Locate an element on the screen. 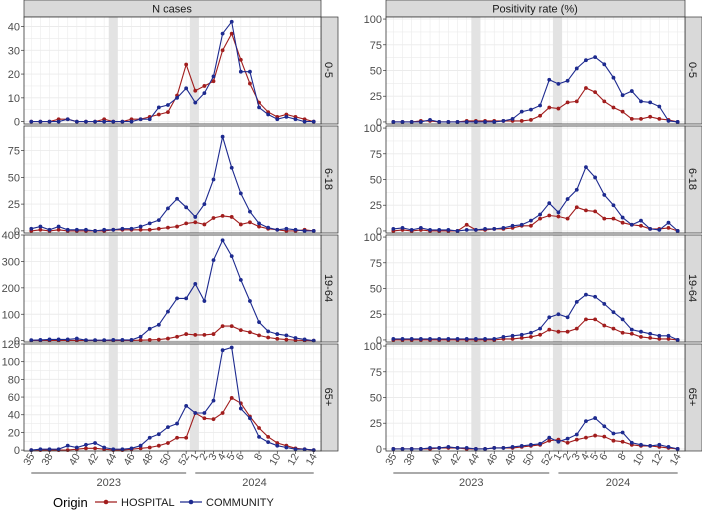  strip-label-right-19-64: 19-64 is located at coordinates (692, 288).